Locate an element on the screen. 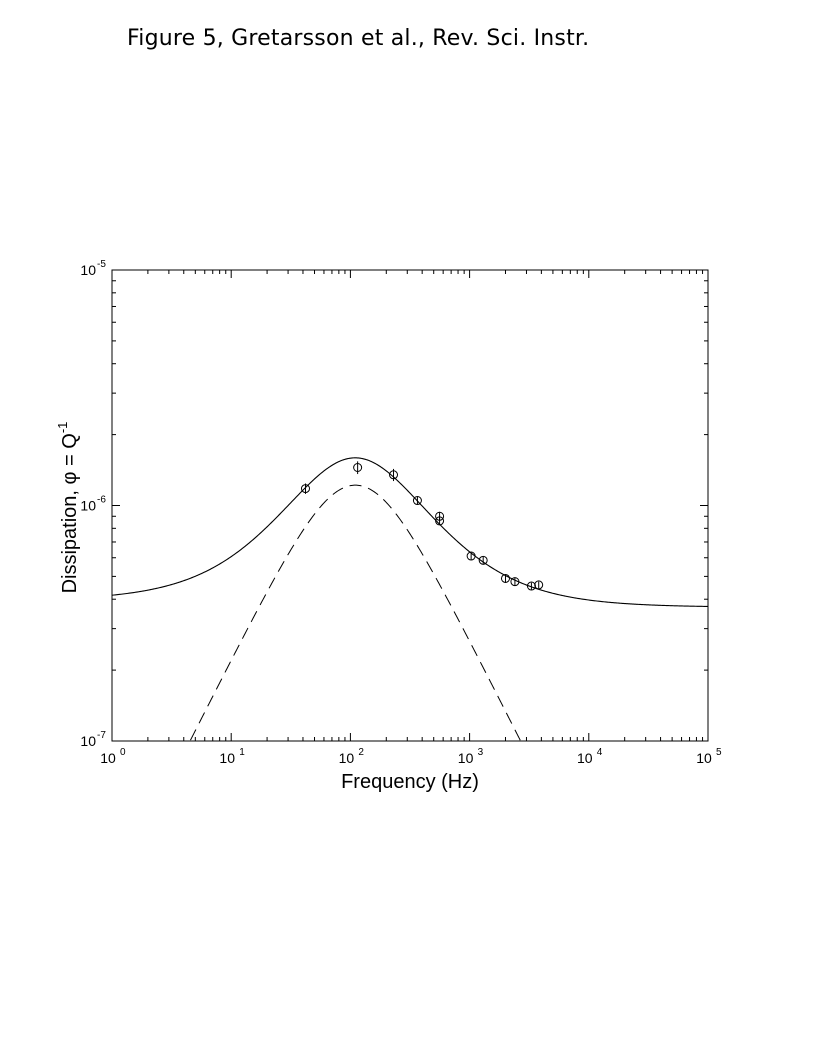 The height and width of the screenshot is (1058, 817). x-tick-exponent: 5 is located at coordinates (719, 752).